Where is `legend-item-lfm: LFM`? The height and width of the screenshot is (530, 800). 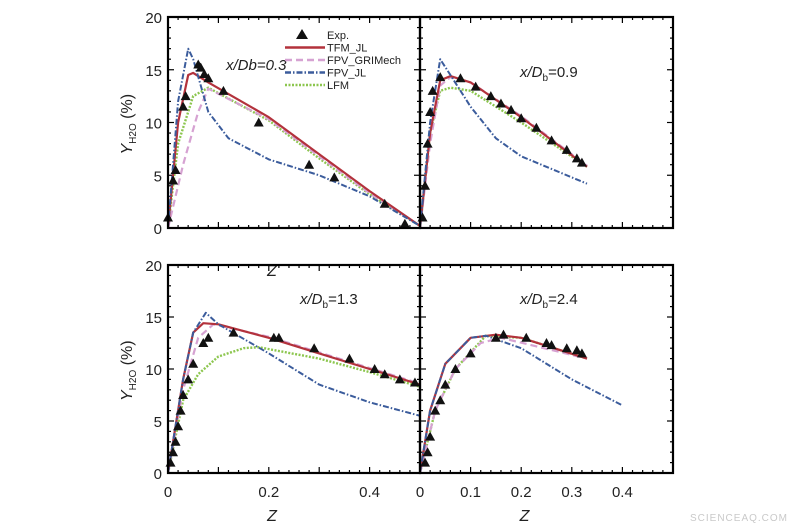 legend-item-lfm: LFM is located at coordinates (317, 86).